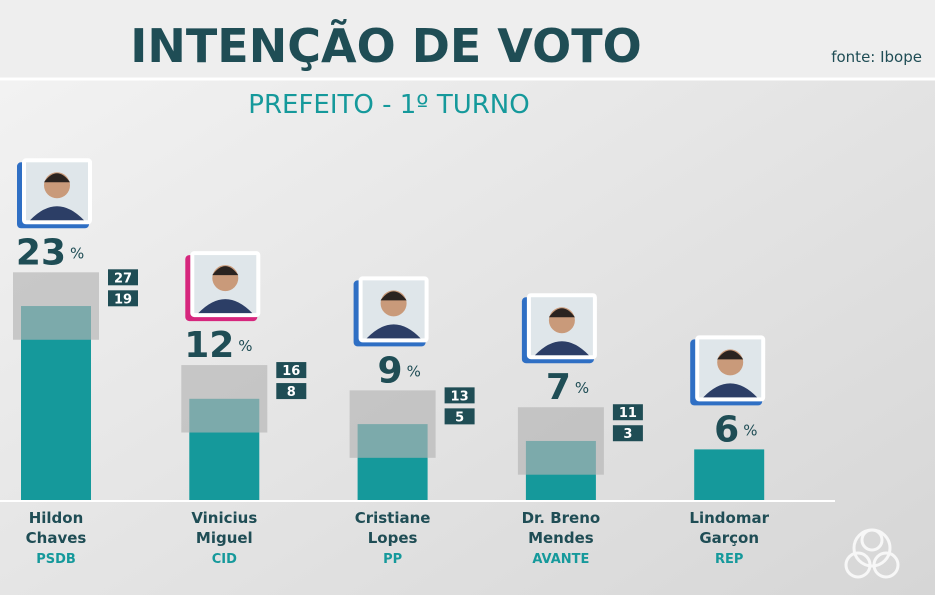 The width and height of the screenshot is (935, 595). What do you see at coordinates (561, 538) in the screenshot?
I see `candidate-name: Mendes` at bounding box center [561, 538].